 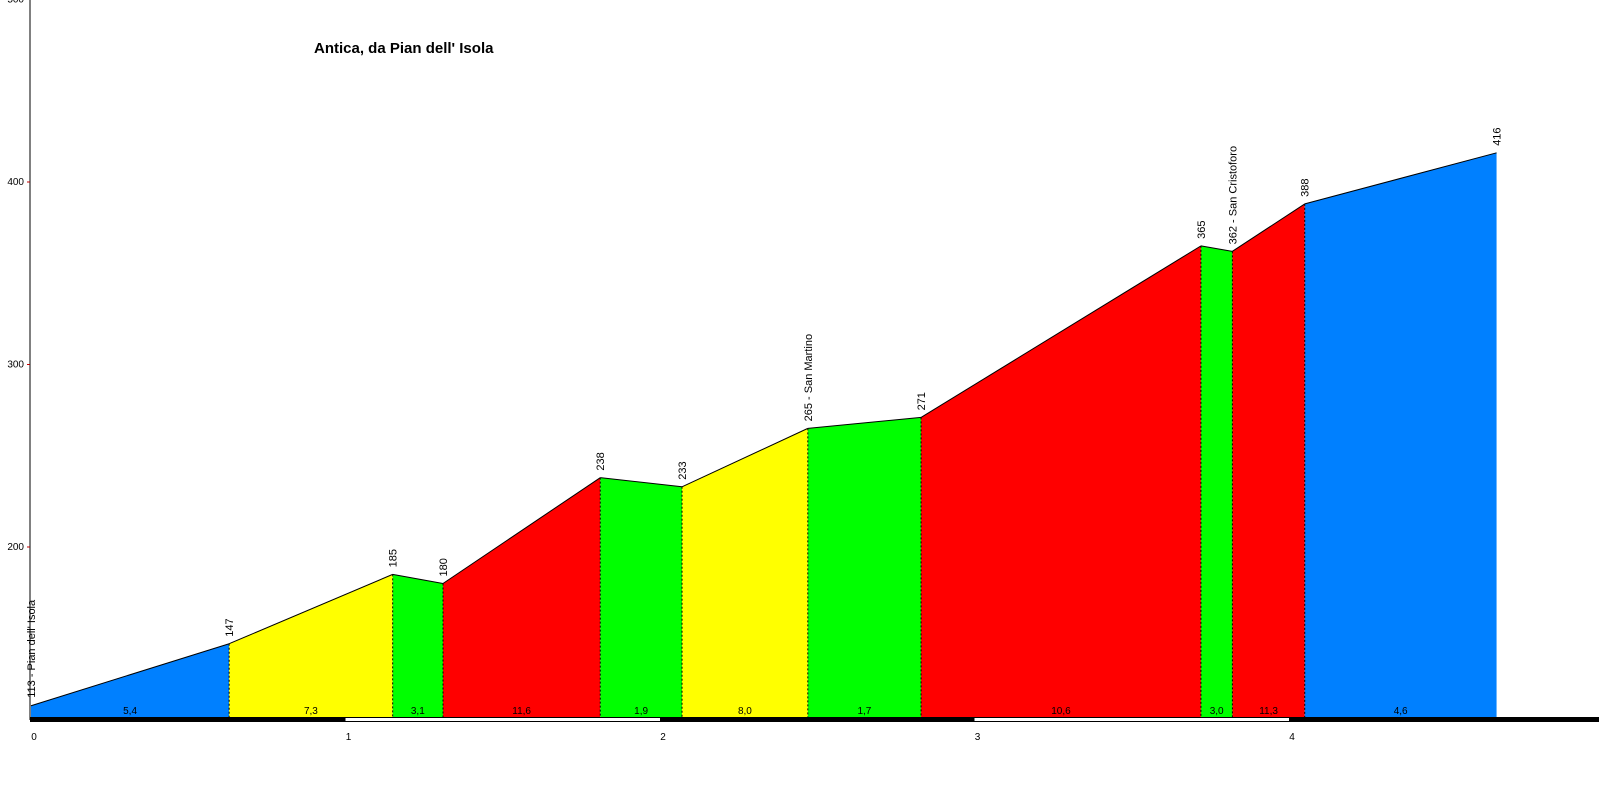 I want to click on segment-gradient-label: 3,0, so click(x=1217, y=711).